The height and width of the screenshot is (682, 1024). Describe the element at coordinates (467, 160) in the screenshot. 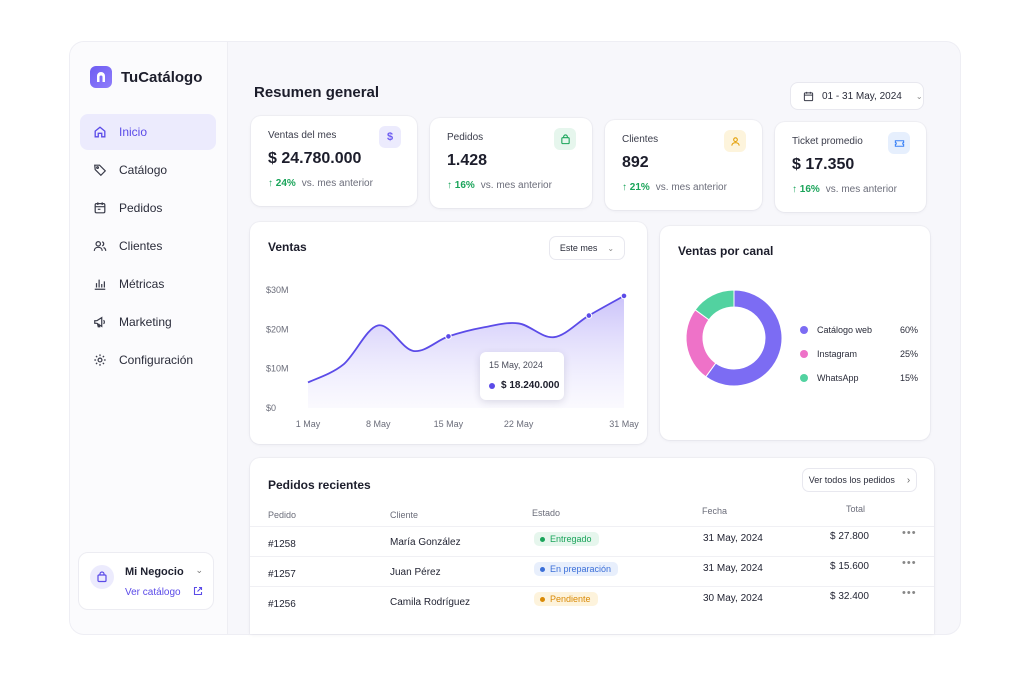

I see `kpi-value: 1.428` at that location.